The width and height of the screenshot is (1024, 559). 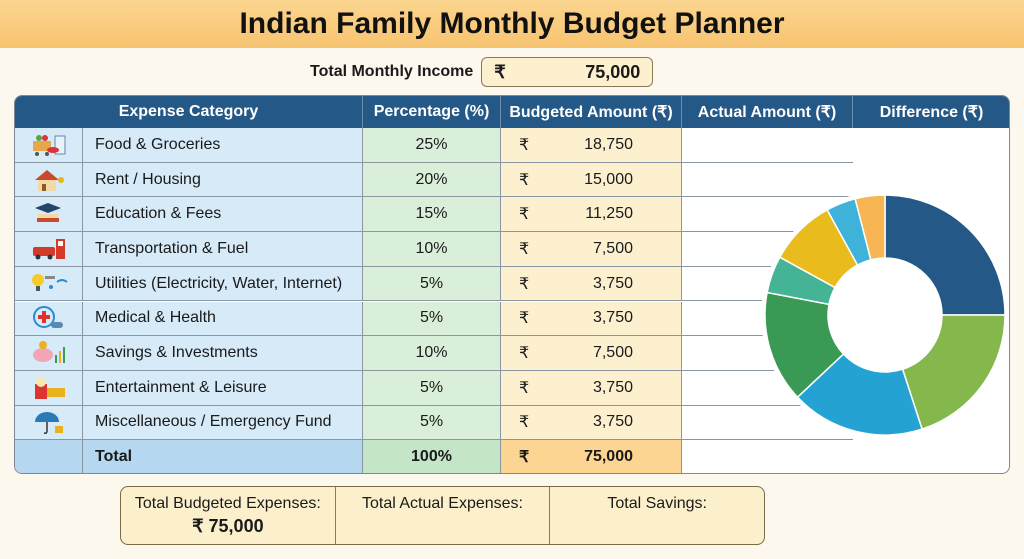 What do you see at coordinates (223, 456) in the screenshot?
I see `total-label: Total` at bounding box center [223, 456].